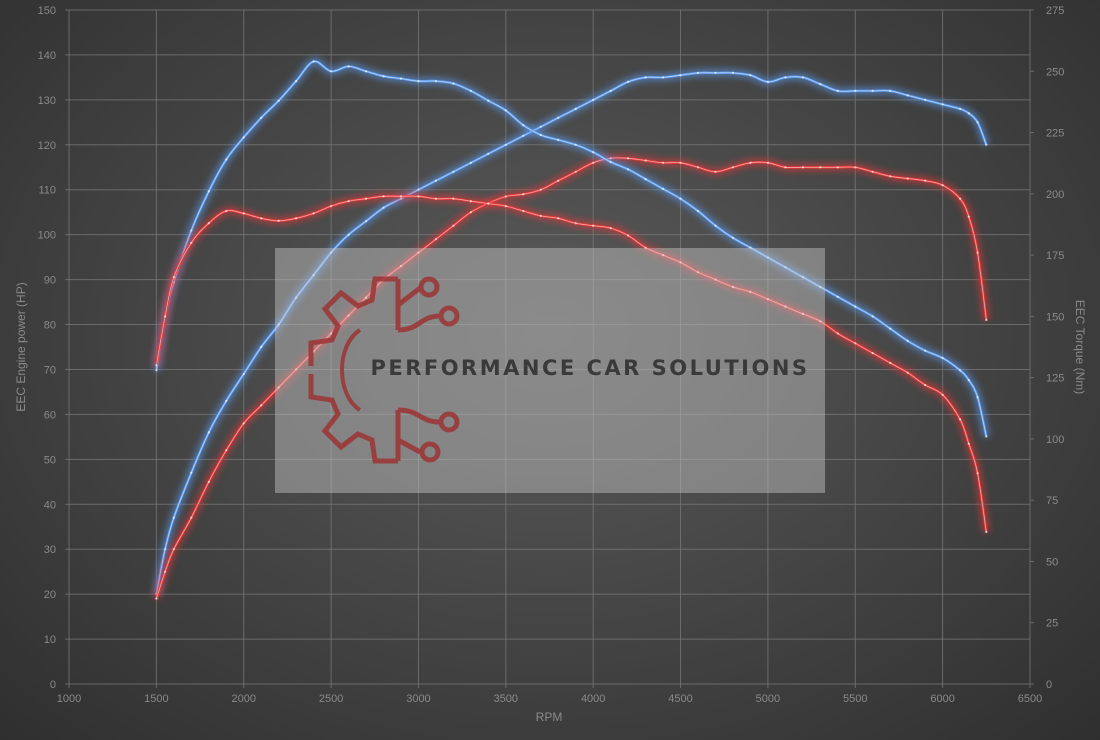  What do you see at coordinates (418, 699) in the screenshot?
I see `x-tick-label: 3000` at bounding box center [418, 699].